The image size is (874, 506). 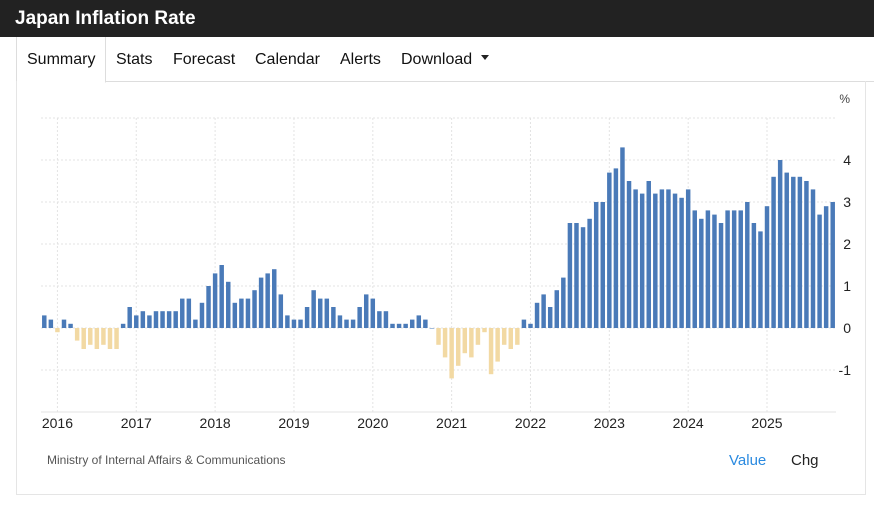 I want to click on tab-alerts: Alerts, so click(x=360, y=59).